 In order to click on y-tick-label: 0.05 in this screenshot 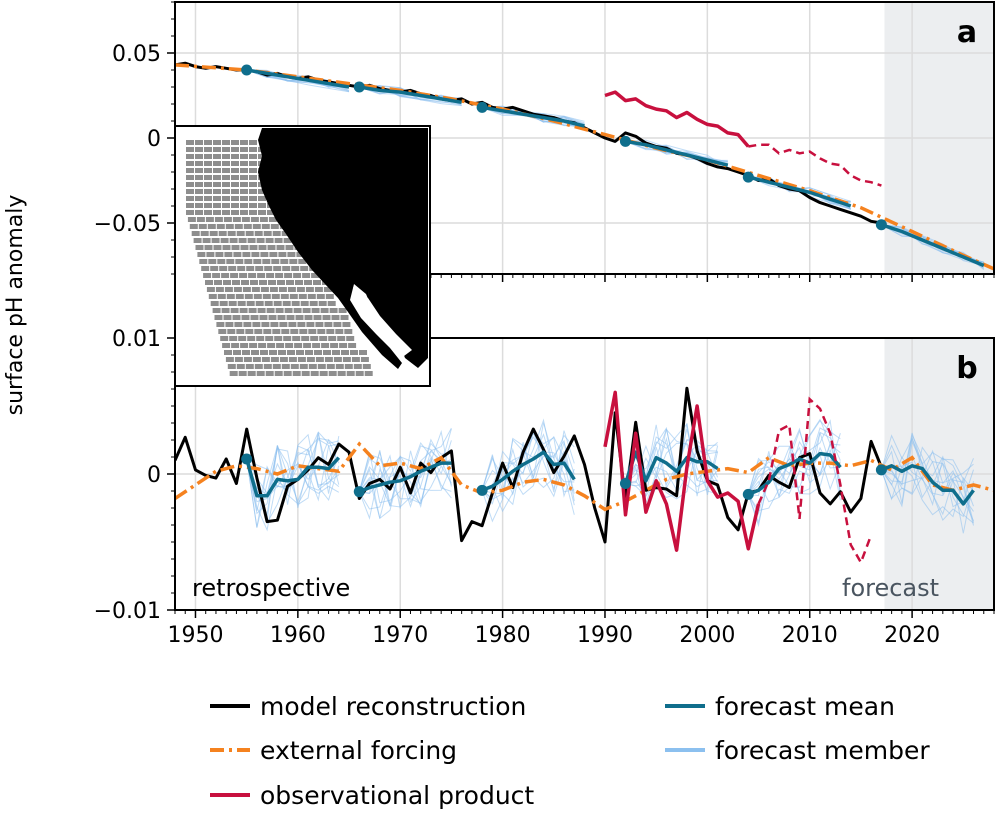, I will do `click(136, 54)`.